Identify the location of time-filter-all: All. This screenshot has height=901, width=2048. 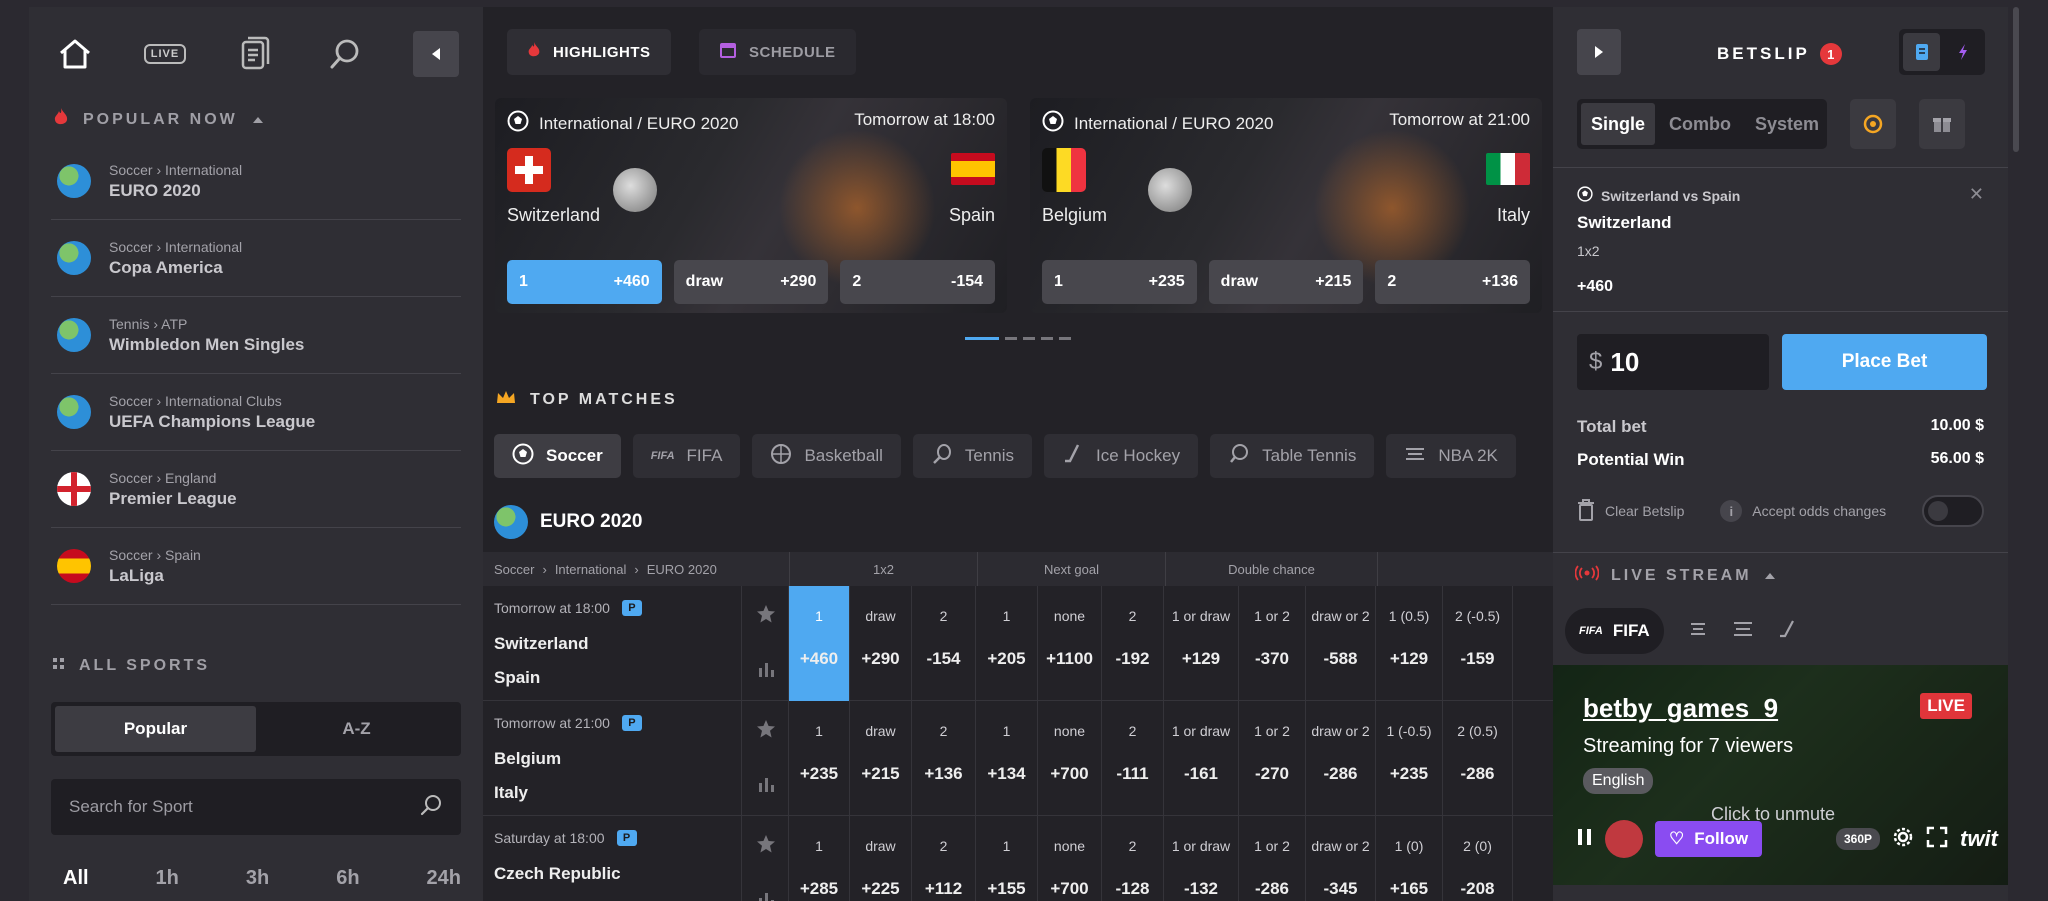
(76, 878).